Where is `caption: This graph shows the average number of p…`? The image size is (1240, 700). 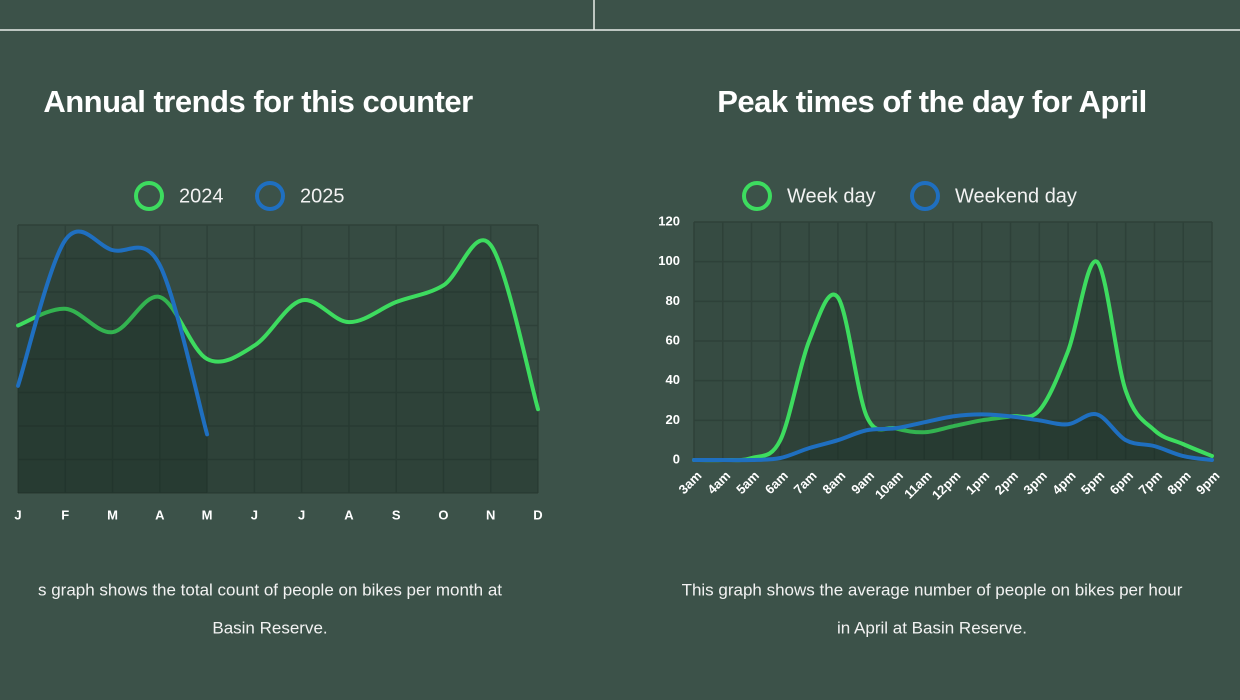 caption: This graph shows the average number of p… is located at coordinates (932, 589).